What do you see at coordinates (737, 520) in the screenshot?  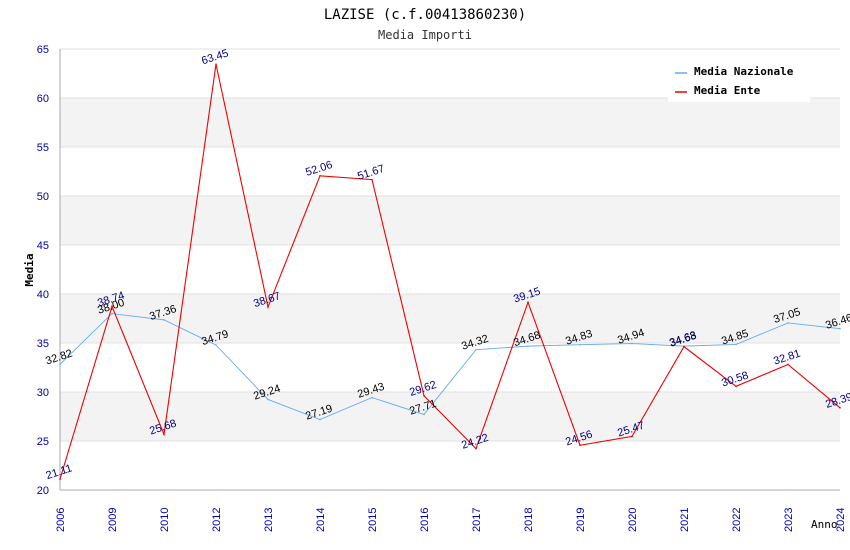 I see `x-tick-label: 2022` at bounding box center [737, 520].